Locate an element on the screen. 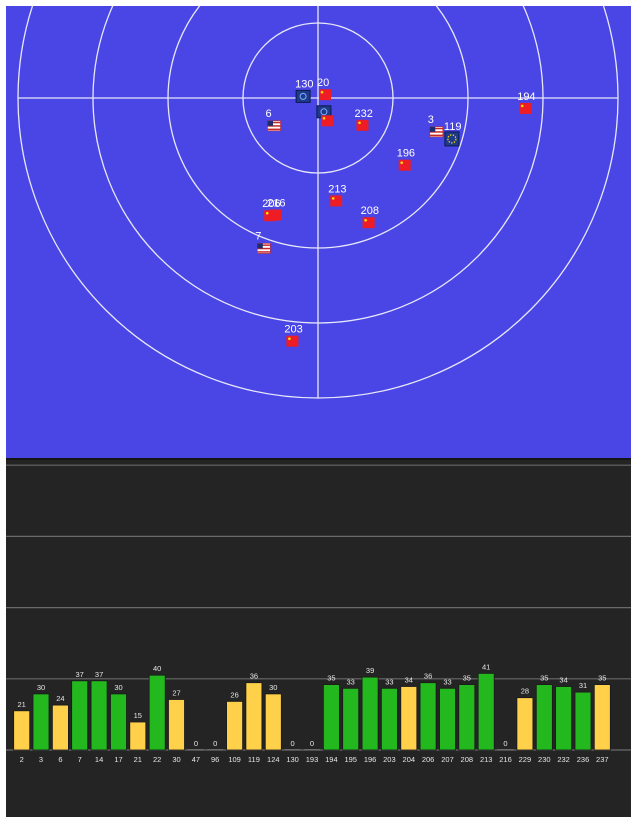  satellite-unlabeled is located at coordinates (327, 121).